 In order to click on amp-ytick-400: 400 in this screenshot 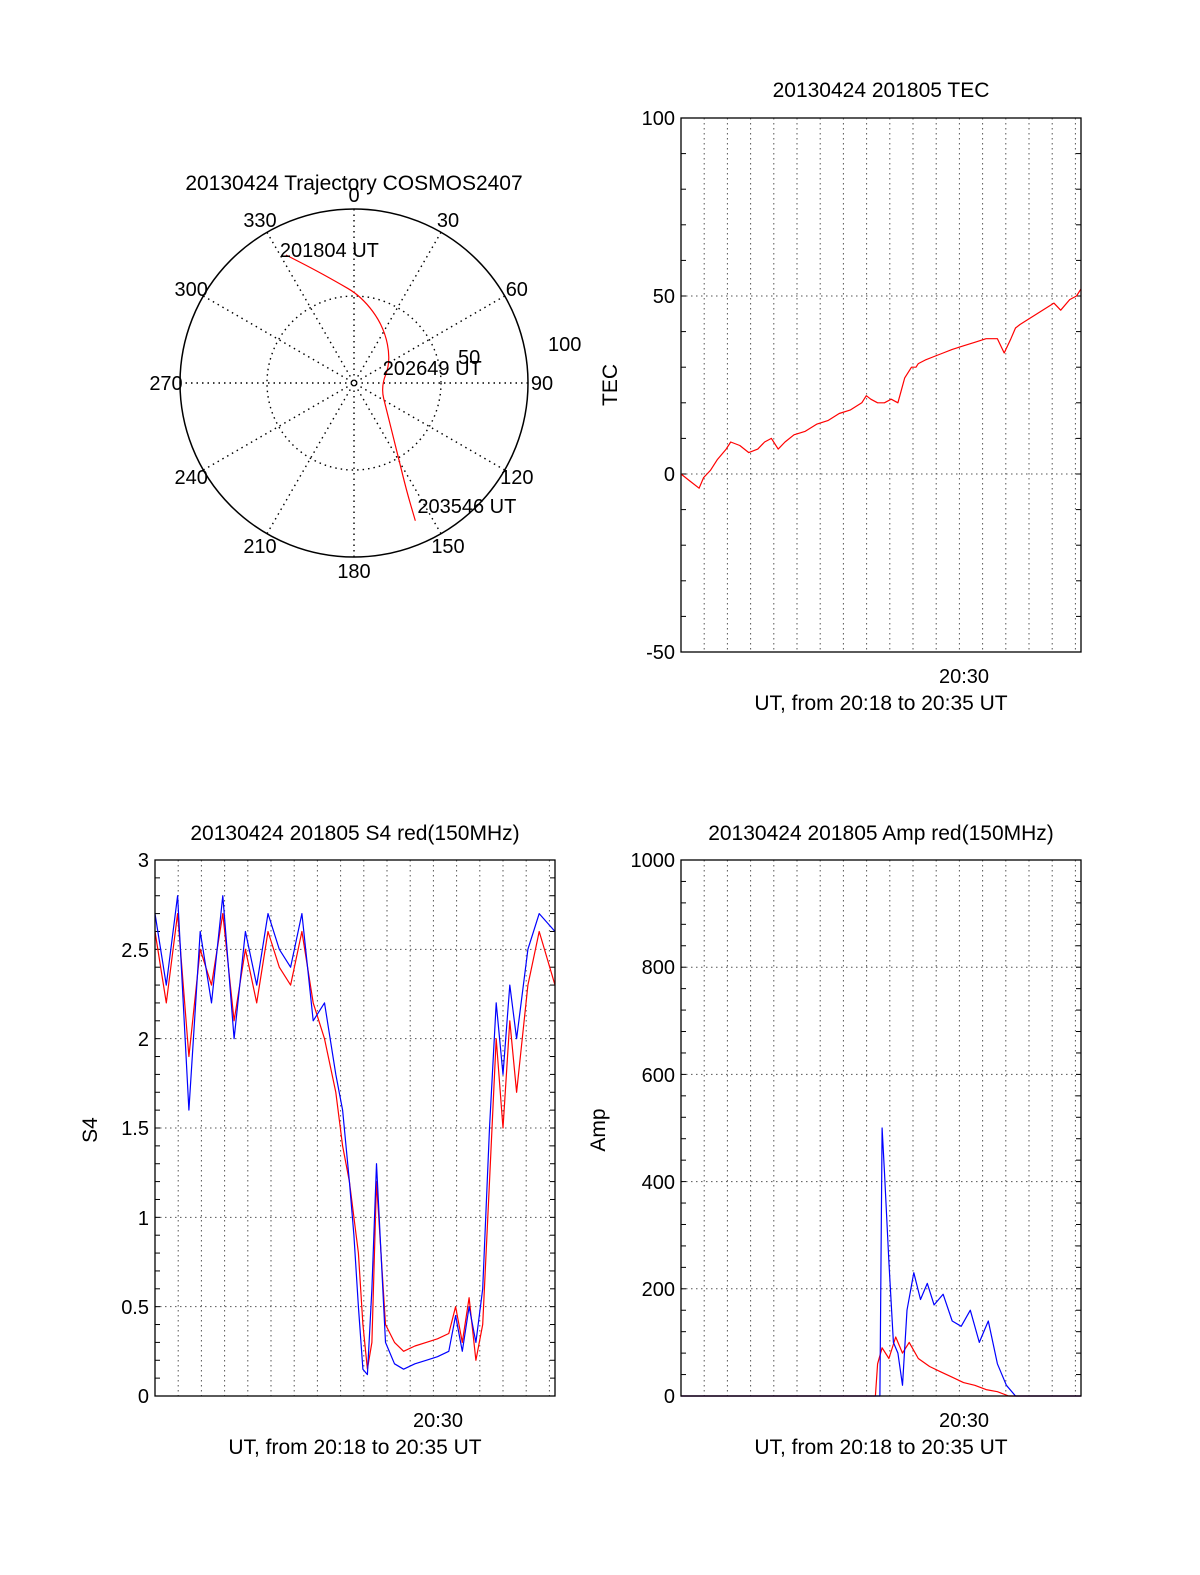, I will do `click(658, 1183)`.